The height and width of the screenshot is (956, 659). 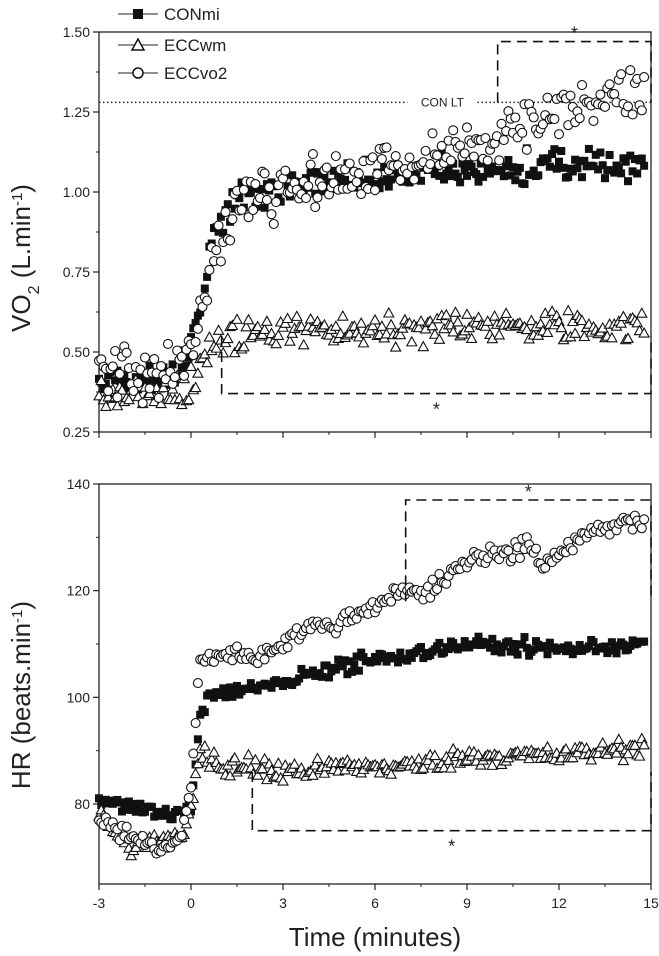 What do you see at coordinates (574, 71) in the screenshot?
I see `significance-bracket` at bounding box center [574, 71].